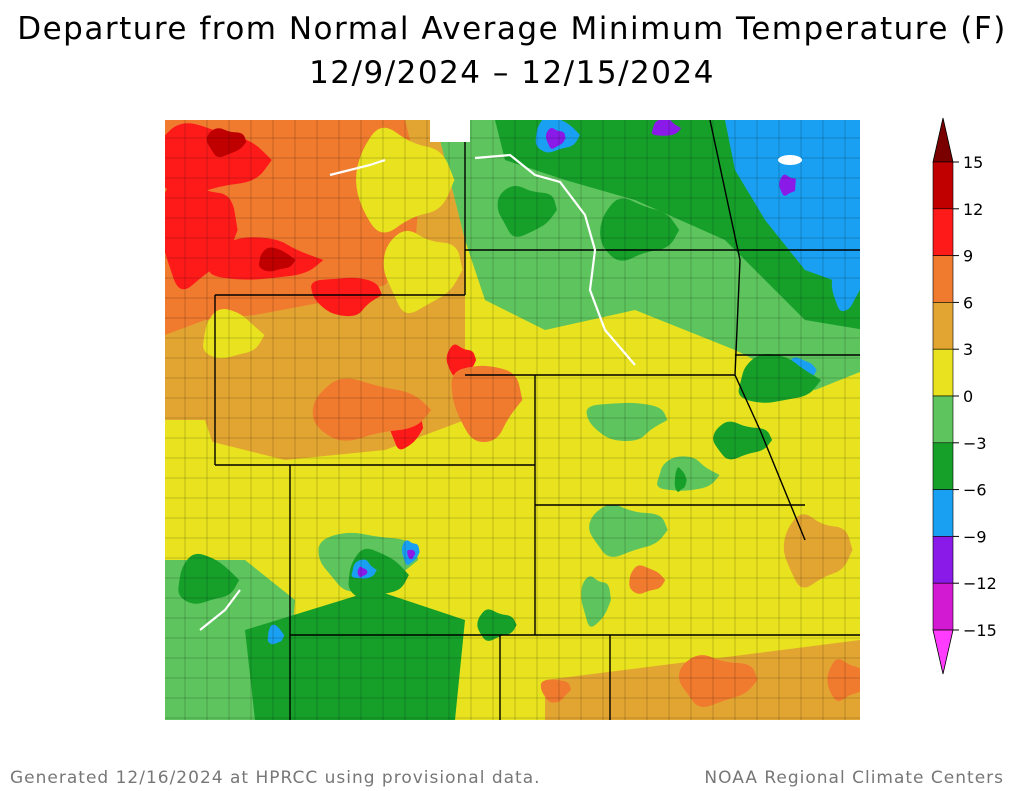  I want to click on warm-anomaly, so click(347, 297).